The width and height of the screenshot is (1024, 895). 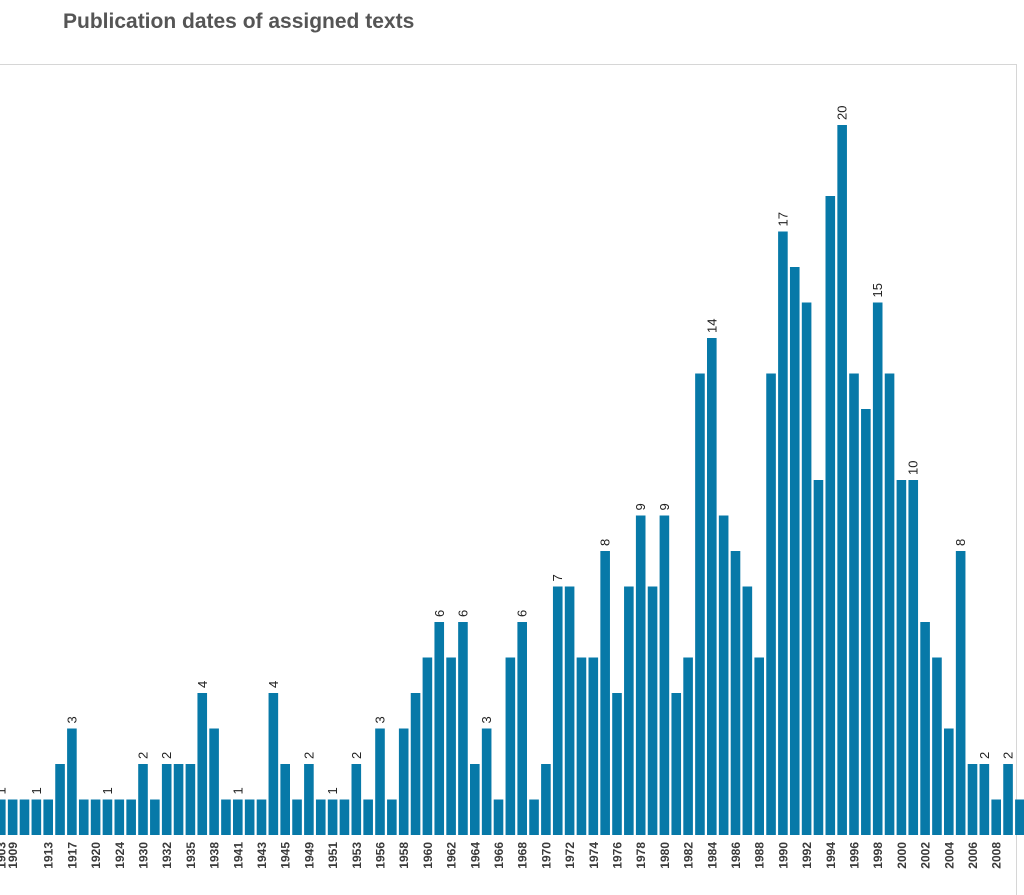 I want to click on bar-1909, so click(x=12, y=817).